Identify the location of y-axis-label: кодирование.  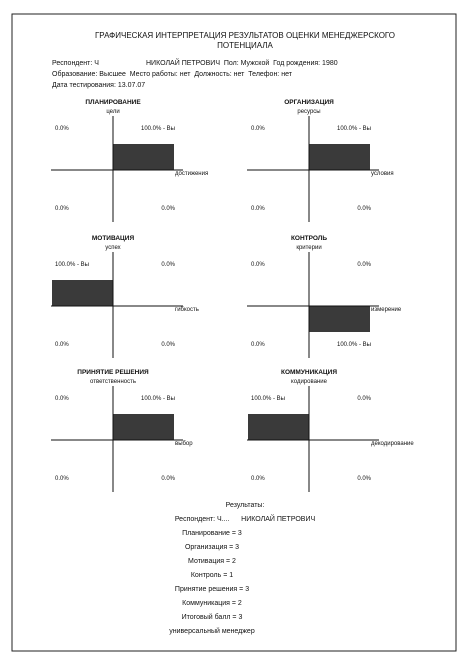
(309, 382).